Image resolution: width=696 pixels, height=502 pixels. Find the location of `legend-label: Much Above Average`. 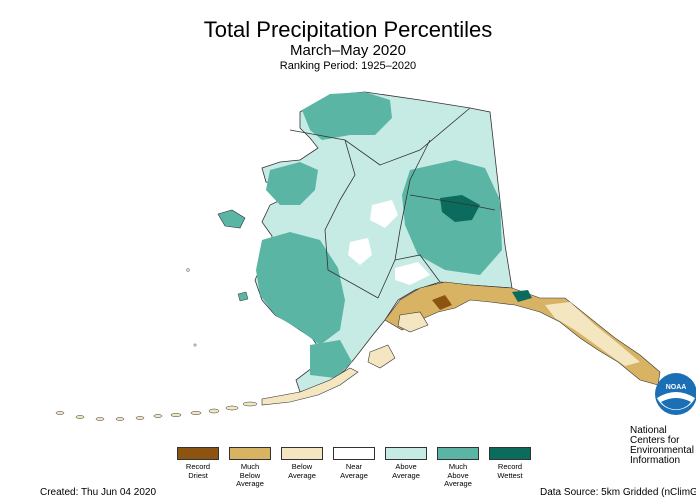

legend-label: Much Above Average is located at coordinates (458, 475).